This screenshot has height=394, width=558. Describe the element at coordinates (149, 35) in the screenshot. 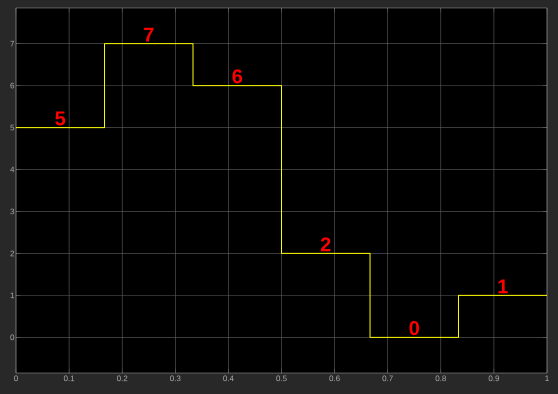

I see `annotation: 7` at that location.